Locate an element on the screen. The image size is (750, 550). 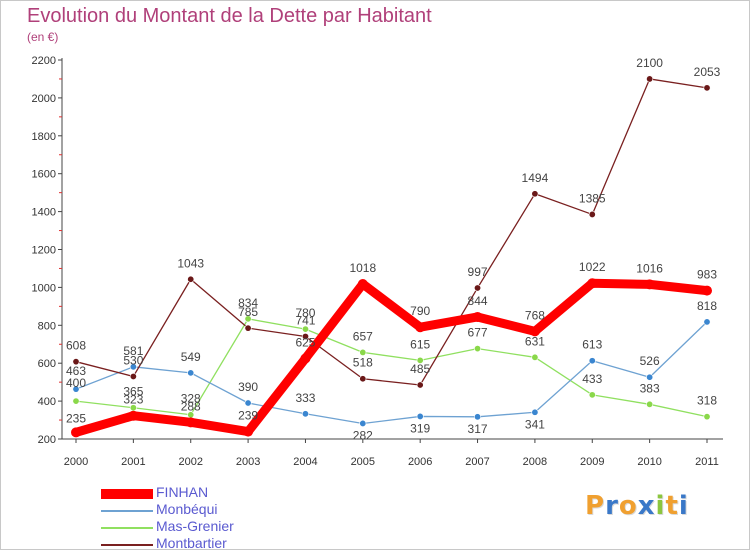
data-label: 768 is located at coordinates (535, 315).